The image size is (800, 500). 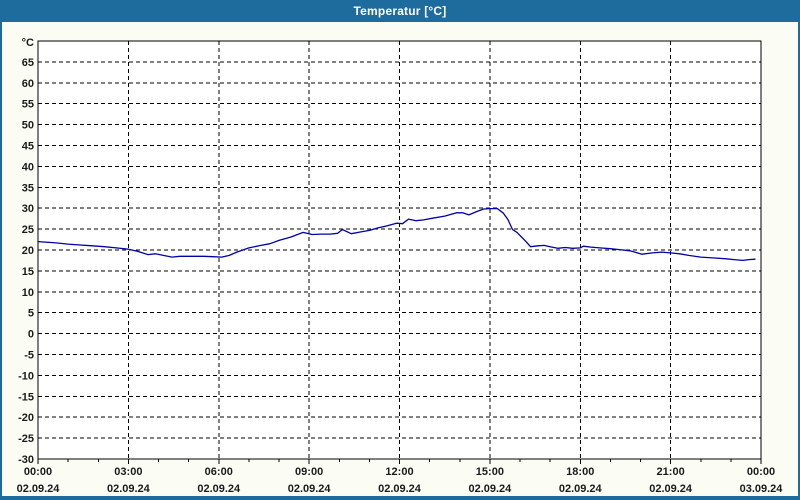 I want to click on y-tick-label: 20, so click(x=28, y=251).